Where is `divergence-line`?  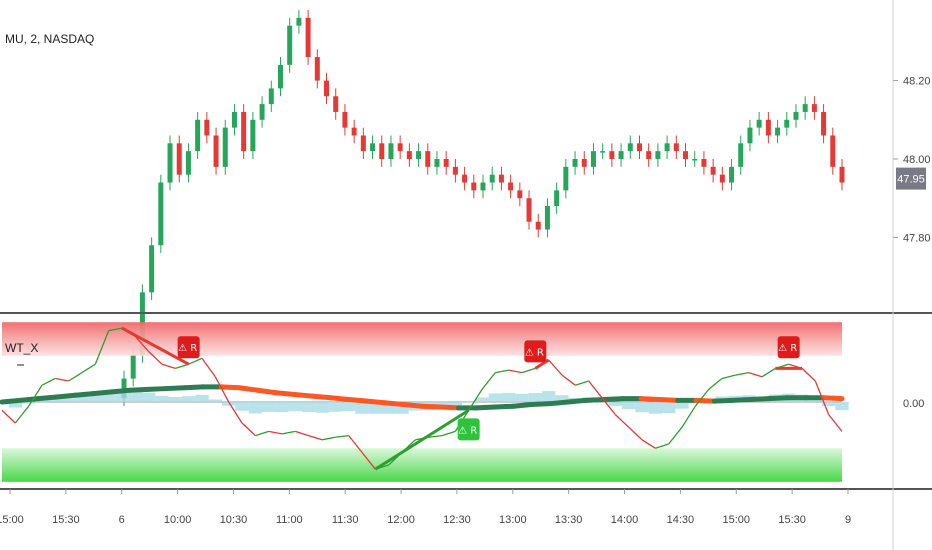 divergence-line is located at coordinates (542, 364).